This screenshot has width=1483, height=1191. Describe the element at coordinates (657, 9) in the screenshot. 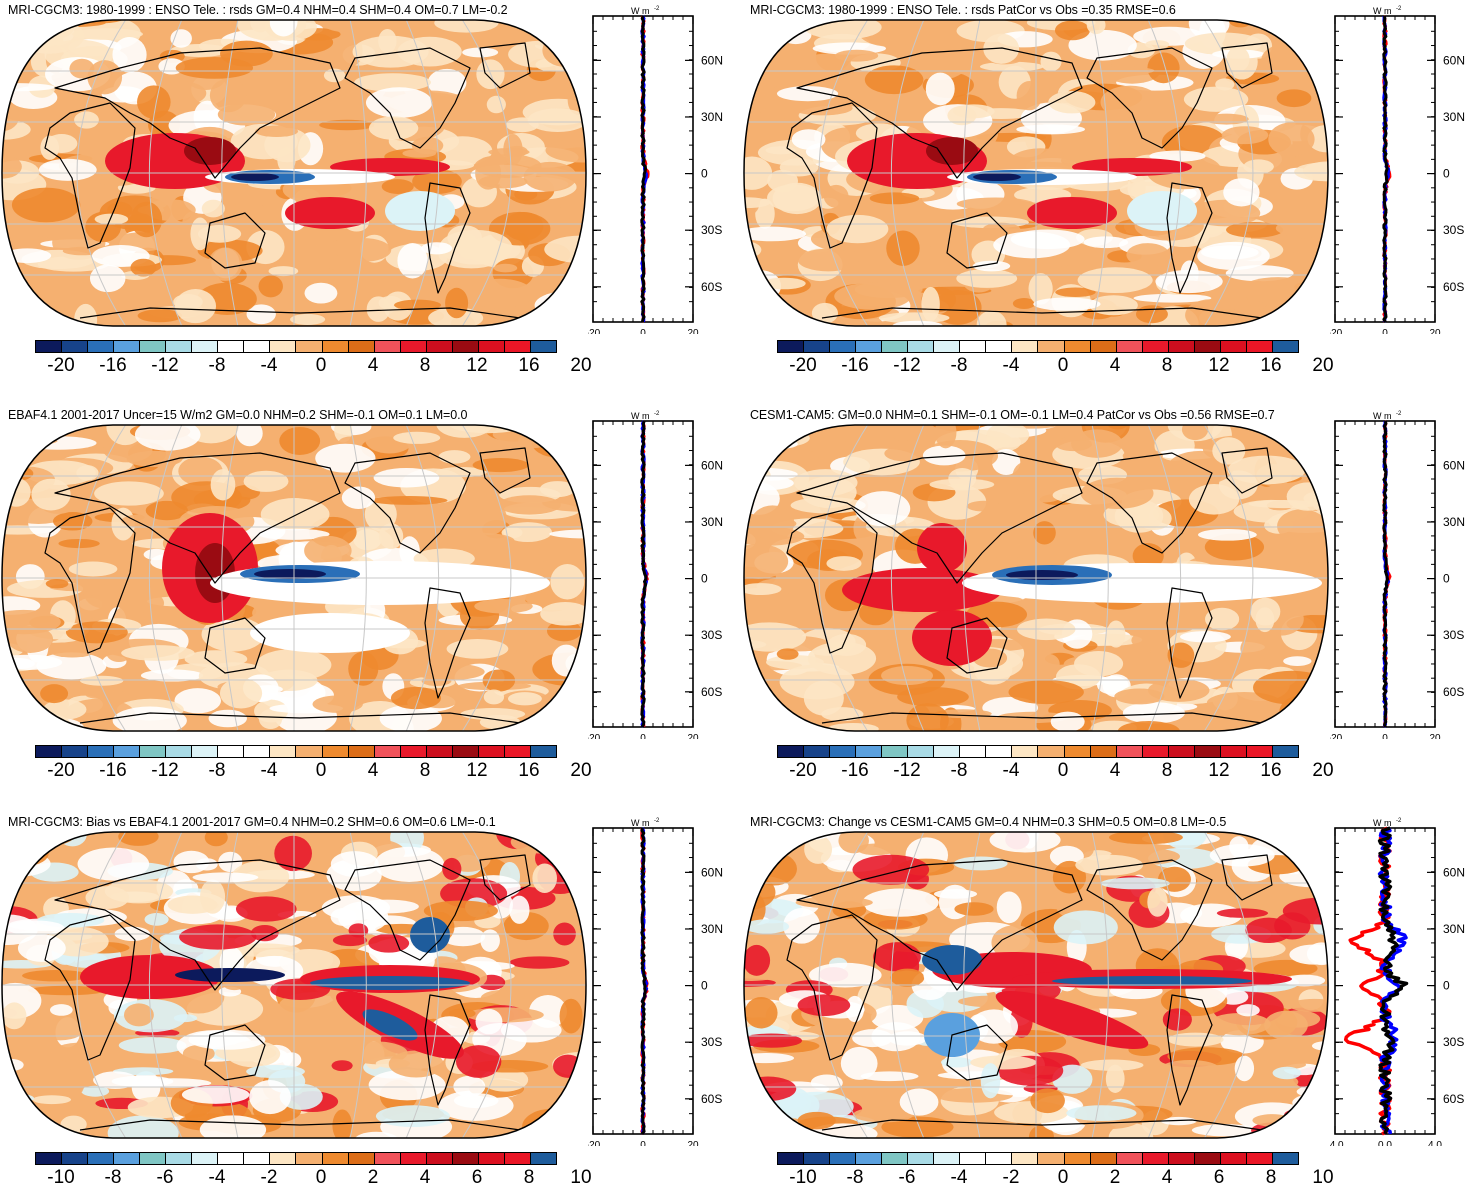

I see `zonal-unit-sup: -2` at that location.